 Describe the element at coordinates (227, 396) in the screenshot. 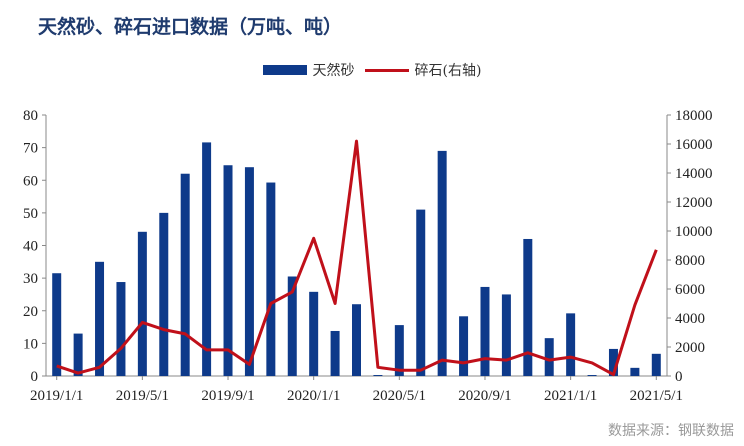

I see `x-tick-label: 2019/9/1` at that location.